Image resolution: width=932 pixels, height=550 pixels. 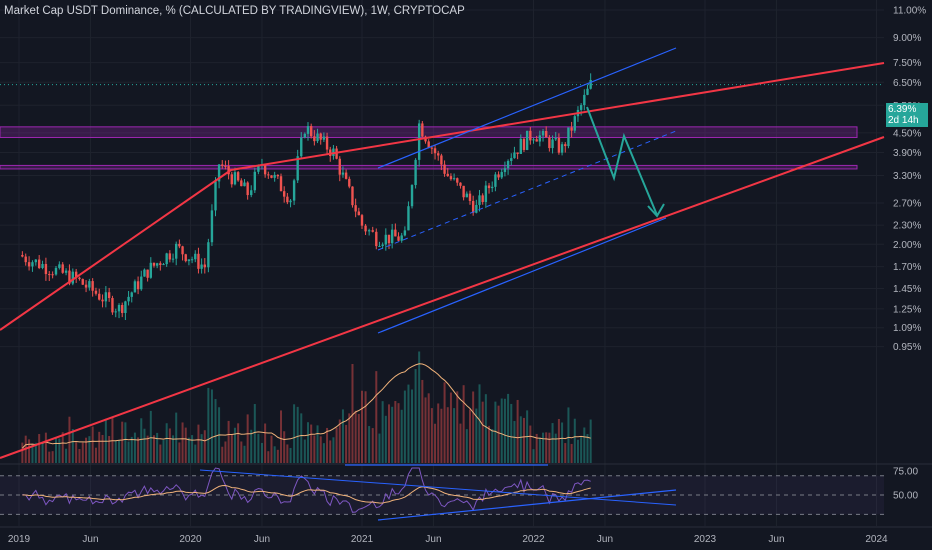 I want to click on price-tick-label: 4.50%, so click(x=907, y=133).